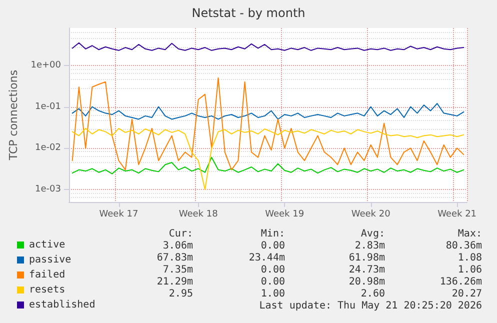 This screenshot has width=497, height=323. Describe the element at coordinates (467, 294) in the screenshot. I see `text: 20.27` at that location.